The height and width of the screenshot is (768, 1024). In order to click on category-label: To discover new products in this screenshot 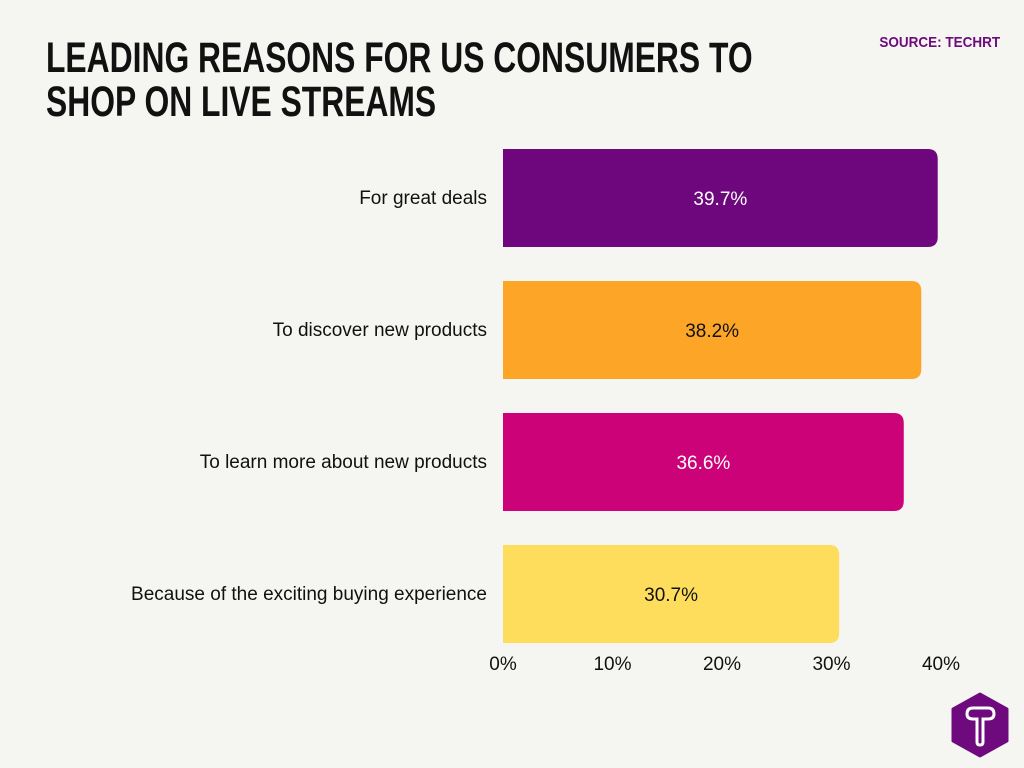, I will do `click(380, 330)`.